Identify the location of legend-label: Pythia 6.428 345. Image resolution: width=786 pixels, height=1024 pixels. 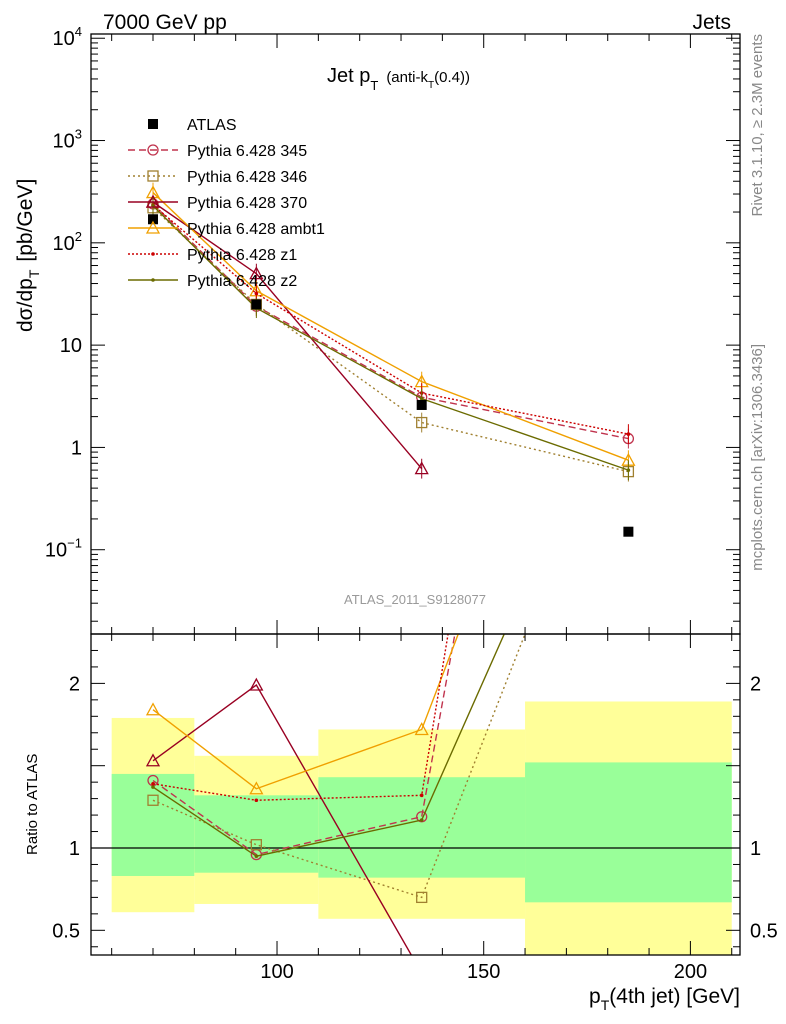
(247, 151).